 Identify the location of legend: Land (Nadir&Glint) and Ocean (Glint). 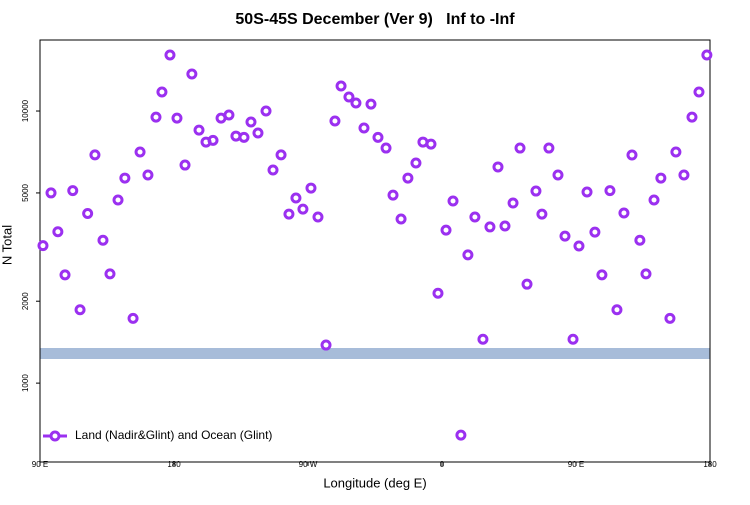
(157, 435).